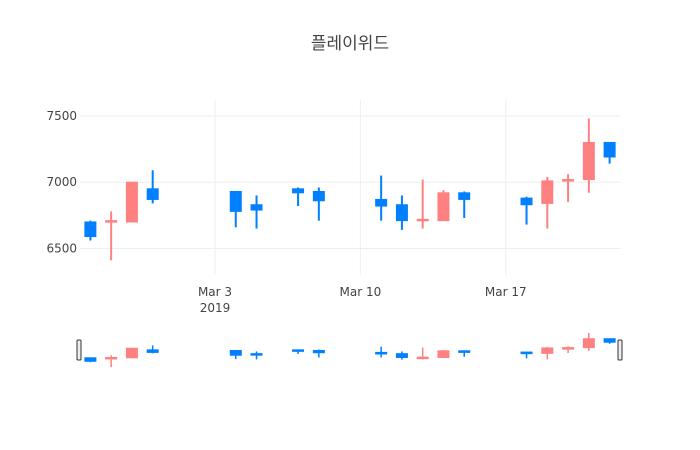 The height and width of the screenshot is (450, 700). I want to click on y-tick-label: 7000, so click(61, 182).